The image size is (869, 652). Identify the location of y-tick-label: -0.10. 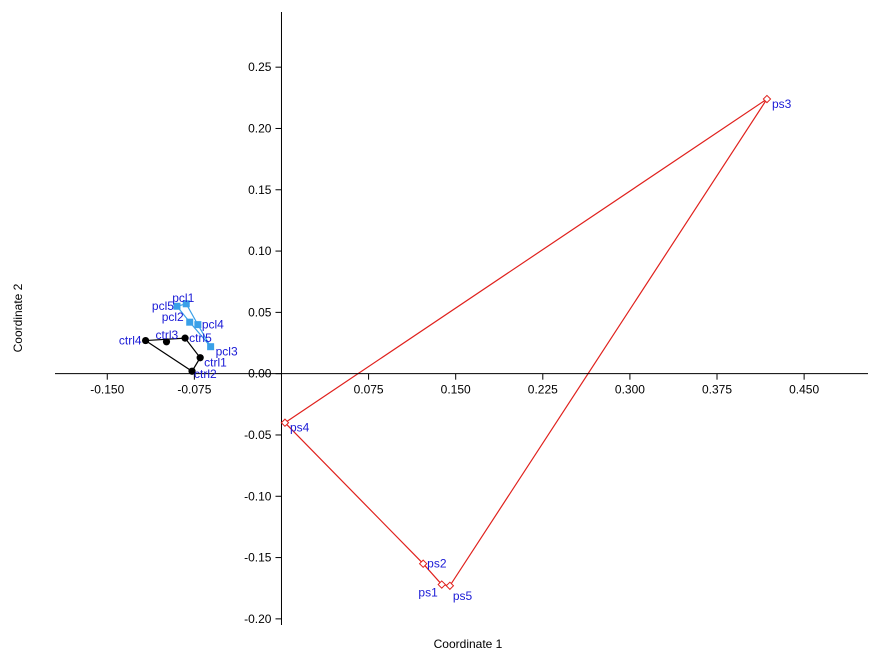
(258, 496).